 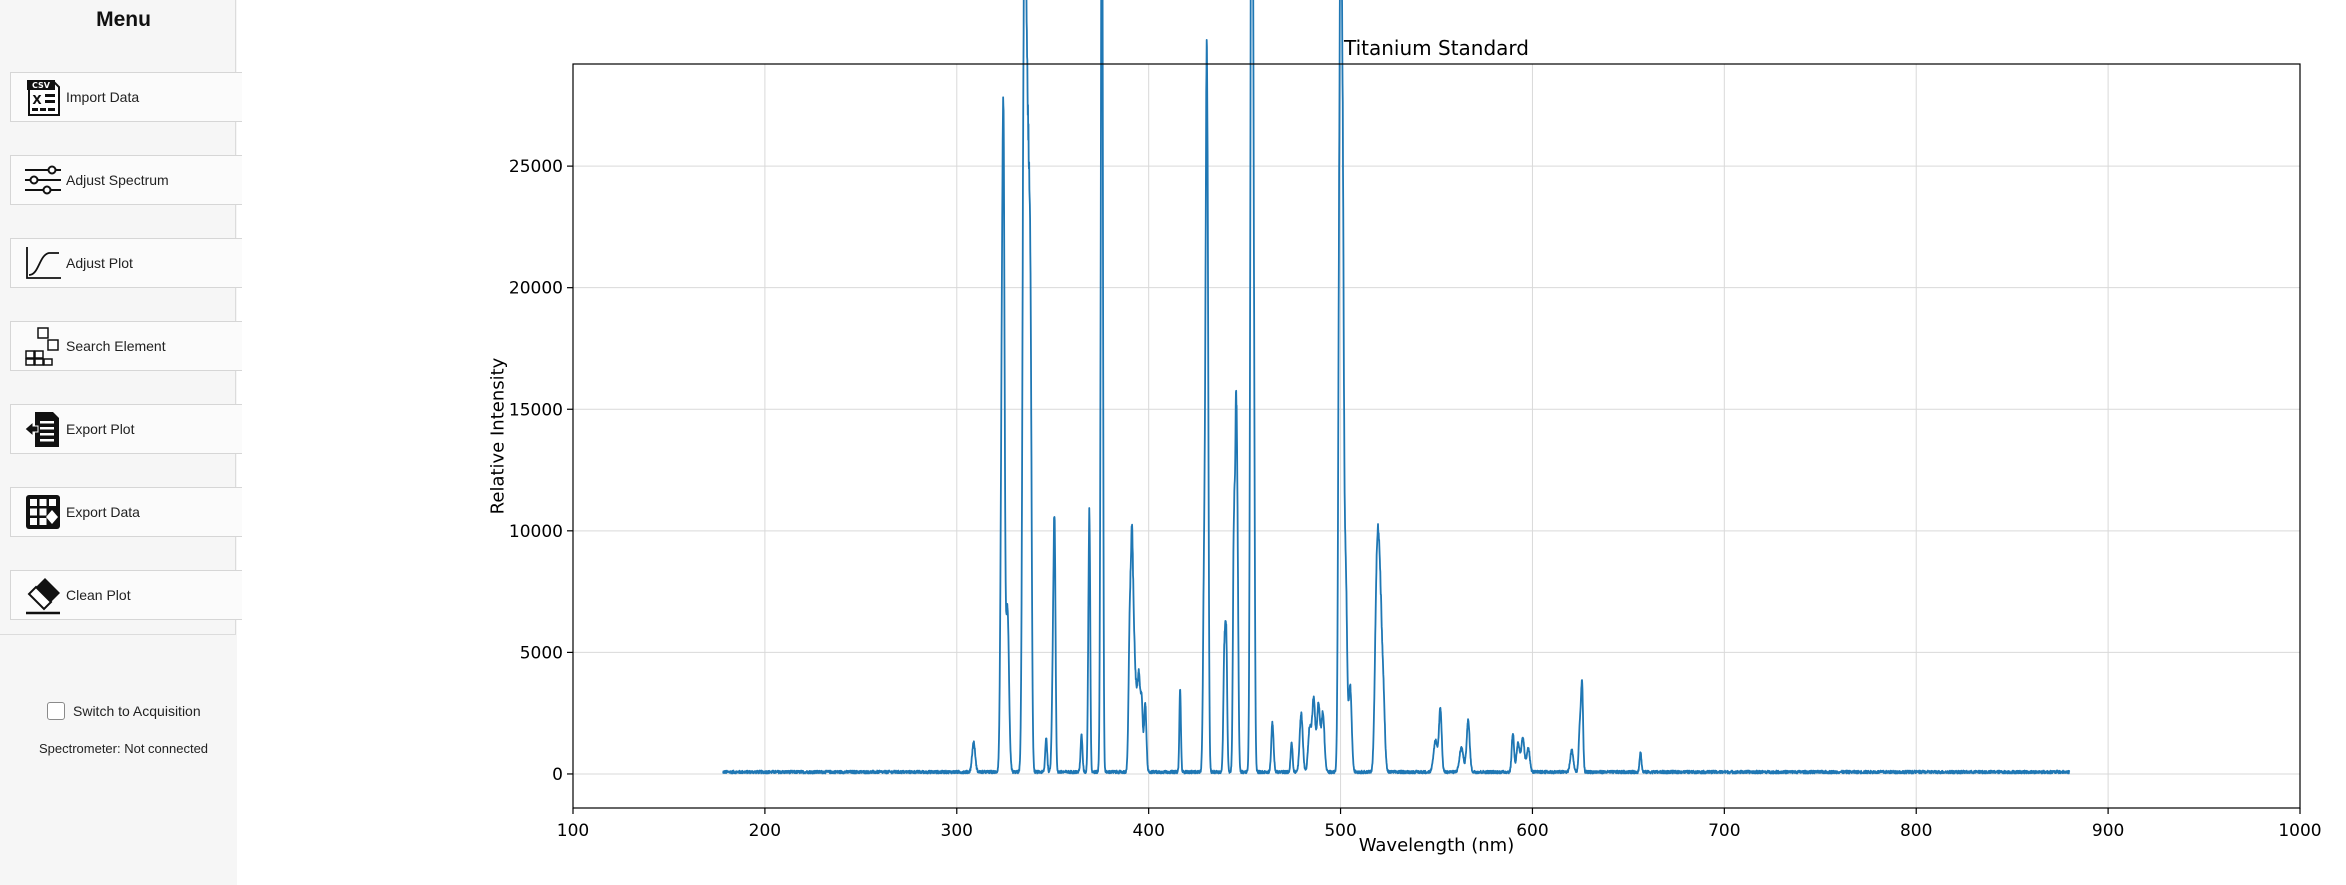 What do you see at coordinates (43, 98) in the screenshot?
I see `csv-file-icon: CSV X` at bounding box center [43, 98].